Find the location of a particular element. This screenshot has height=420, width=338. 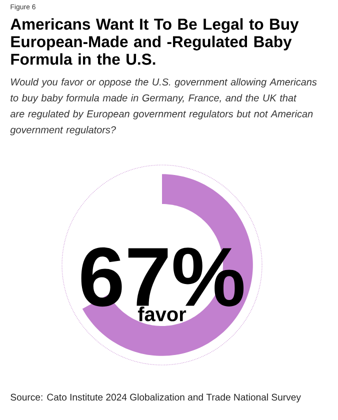

chart-title: Americans Want It To Be Legal to Buy European-Made and -Regulated Baby Formula in the U.S. is located at coordinates (154, 41).